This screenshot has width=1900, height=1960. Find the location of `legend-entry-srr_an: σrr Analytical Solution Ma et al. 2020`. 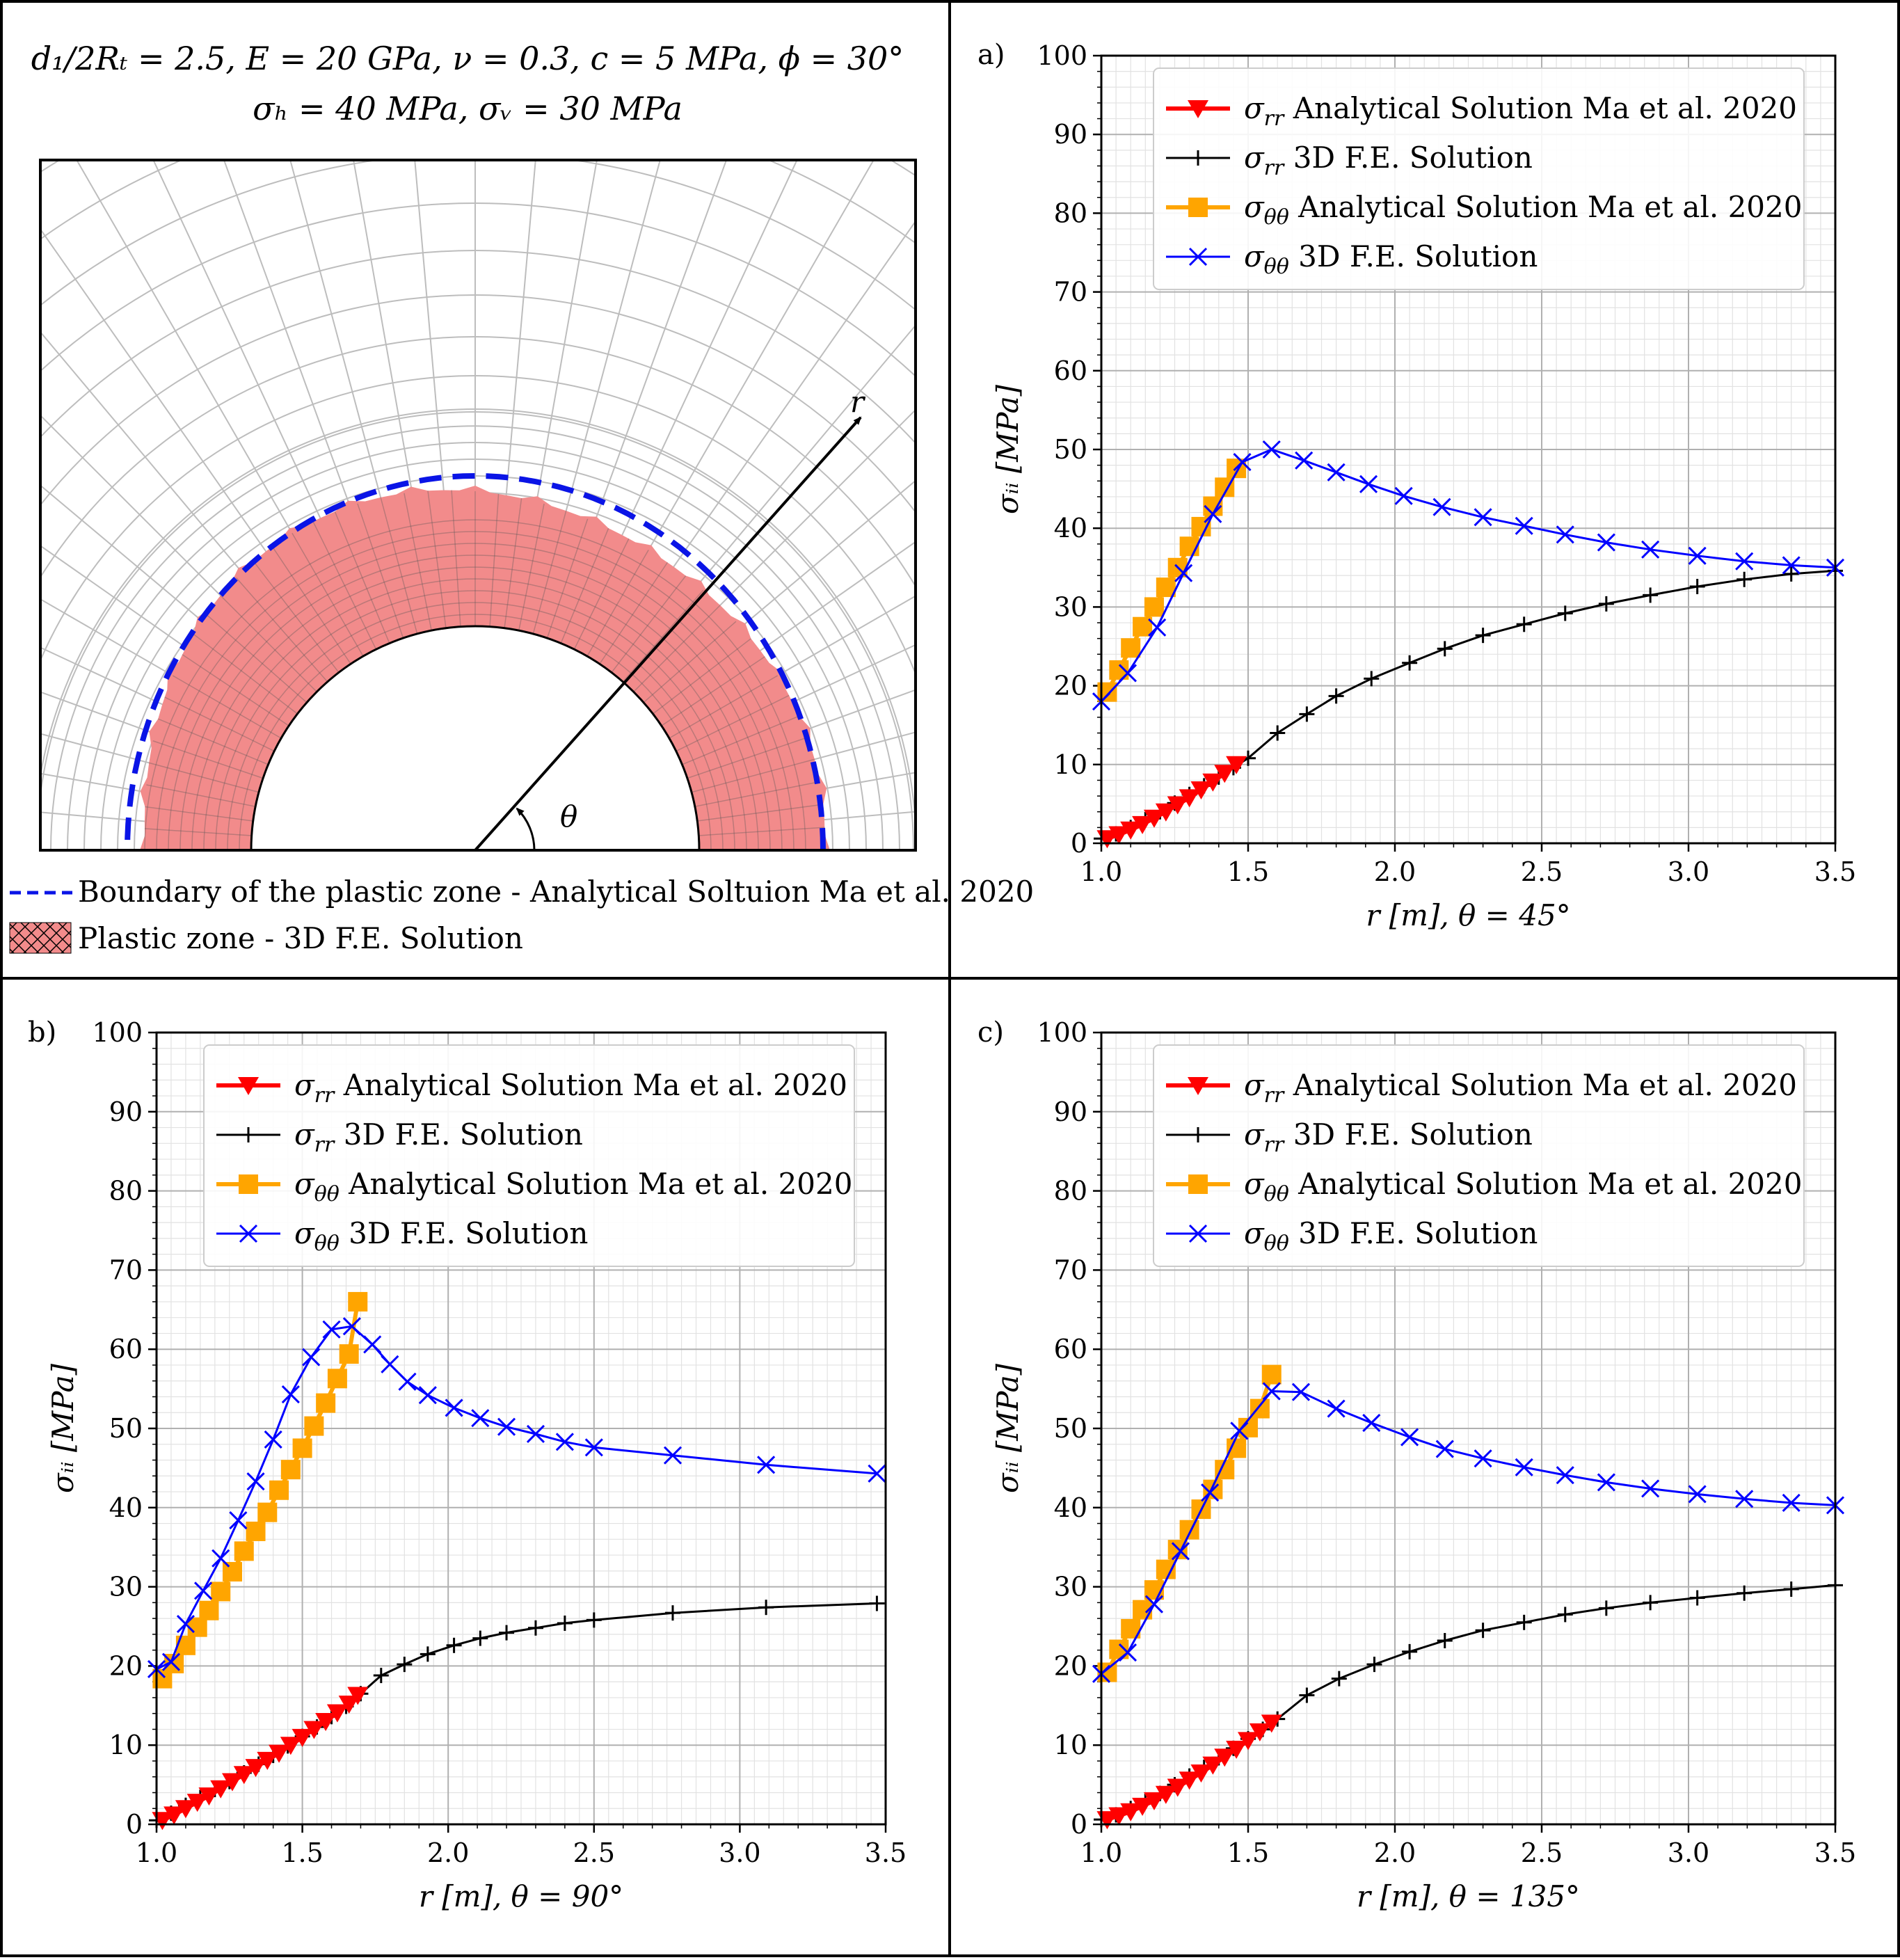

legend-entry-srr_an: σrr Analytical Solution Ma et al. 2020 is located at coordinates (531, 1088).